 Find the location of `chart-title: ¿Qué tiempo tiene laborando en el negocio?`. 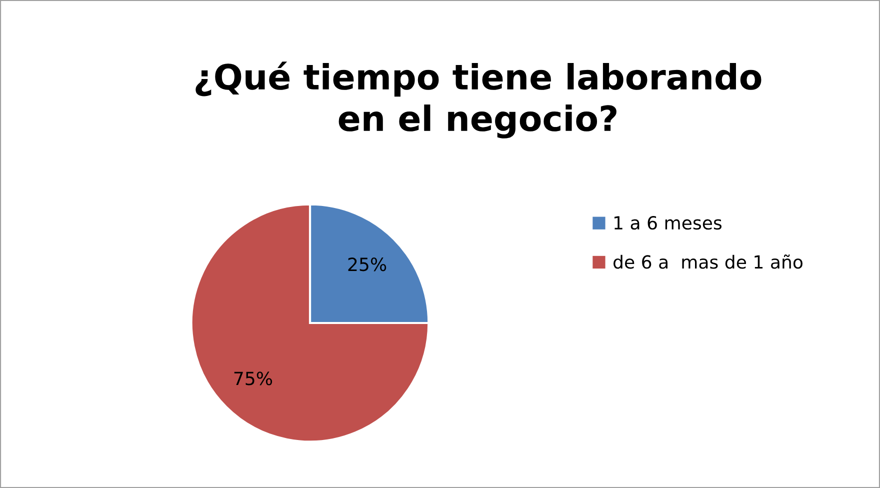

chart-title: ¿Qué tiempo tiene laborando en el negocio? is located at coordinates (479, 100).